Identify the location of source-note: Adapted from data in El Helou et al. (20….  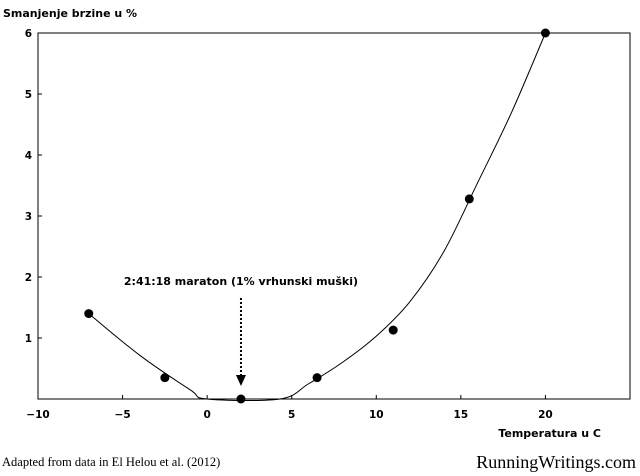
(111, 462).